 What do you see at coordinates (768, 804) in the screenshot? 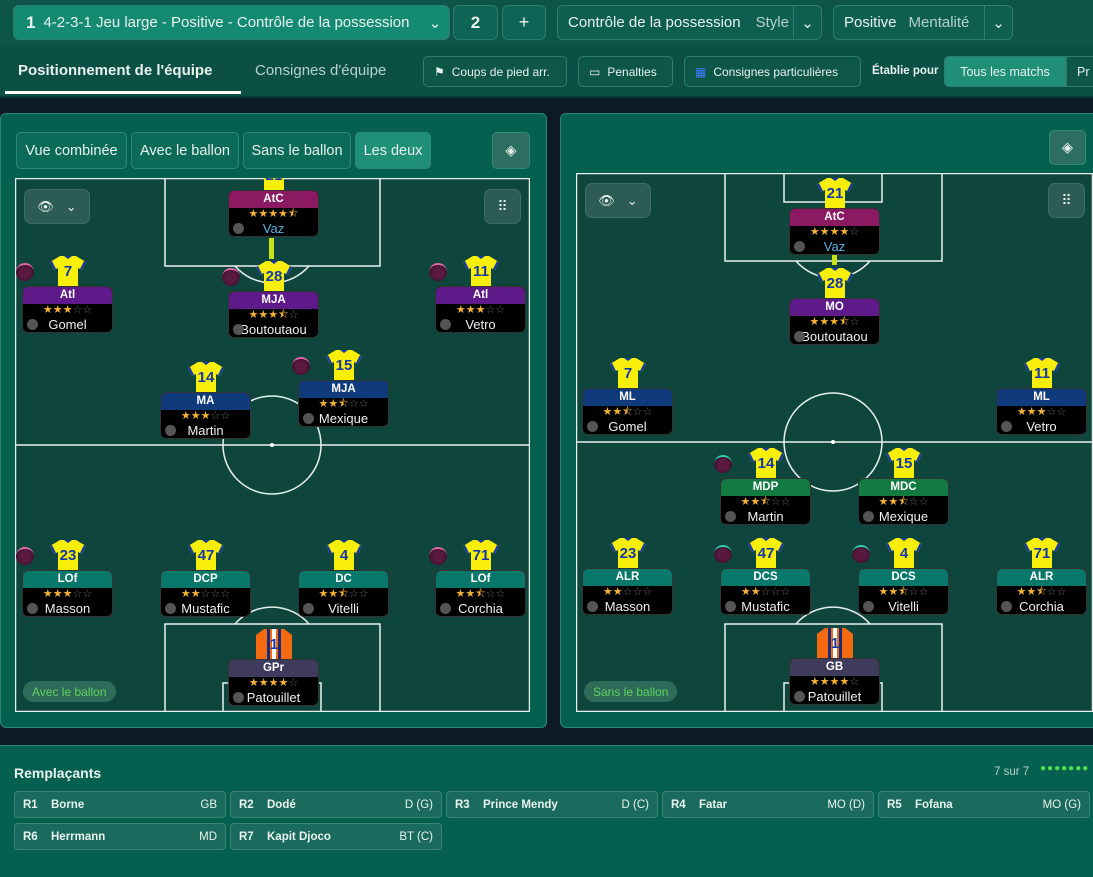
I see `substitute-item: R4 Fatar MO (D)` at bounding box center [768, 804].